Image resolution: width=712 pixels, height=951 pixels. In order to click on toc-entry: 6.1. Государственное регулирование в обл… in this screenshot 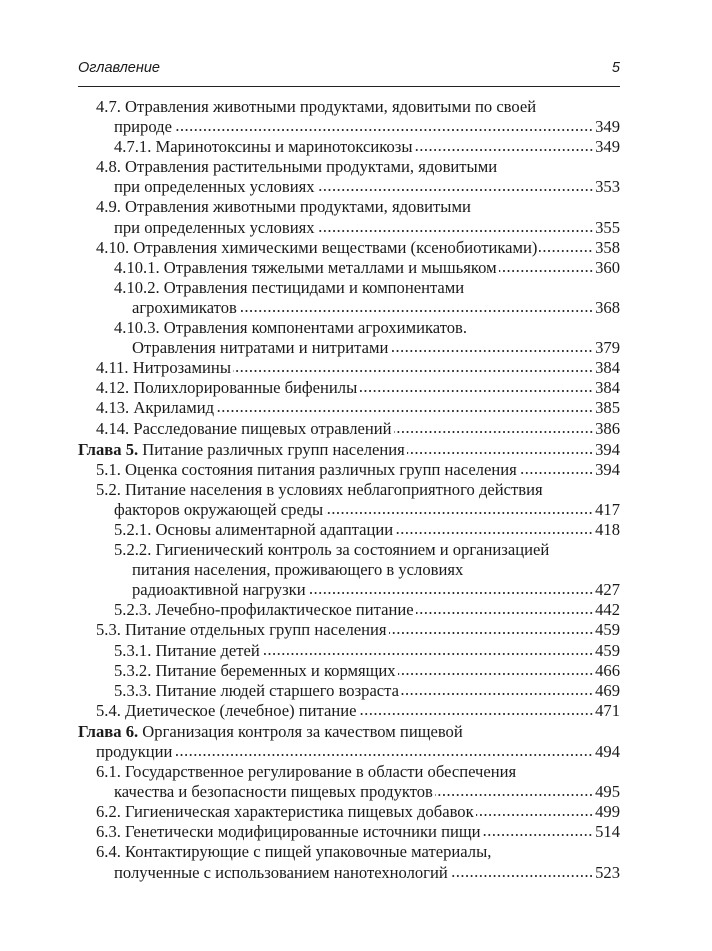, I will do `click(349, 782)`.